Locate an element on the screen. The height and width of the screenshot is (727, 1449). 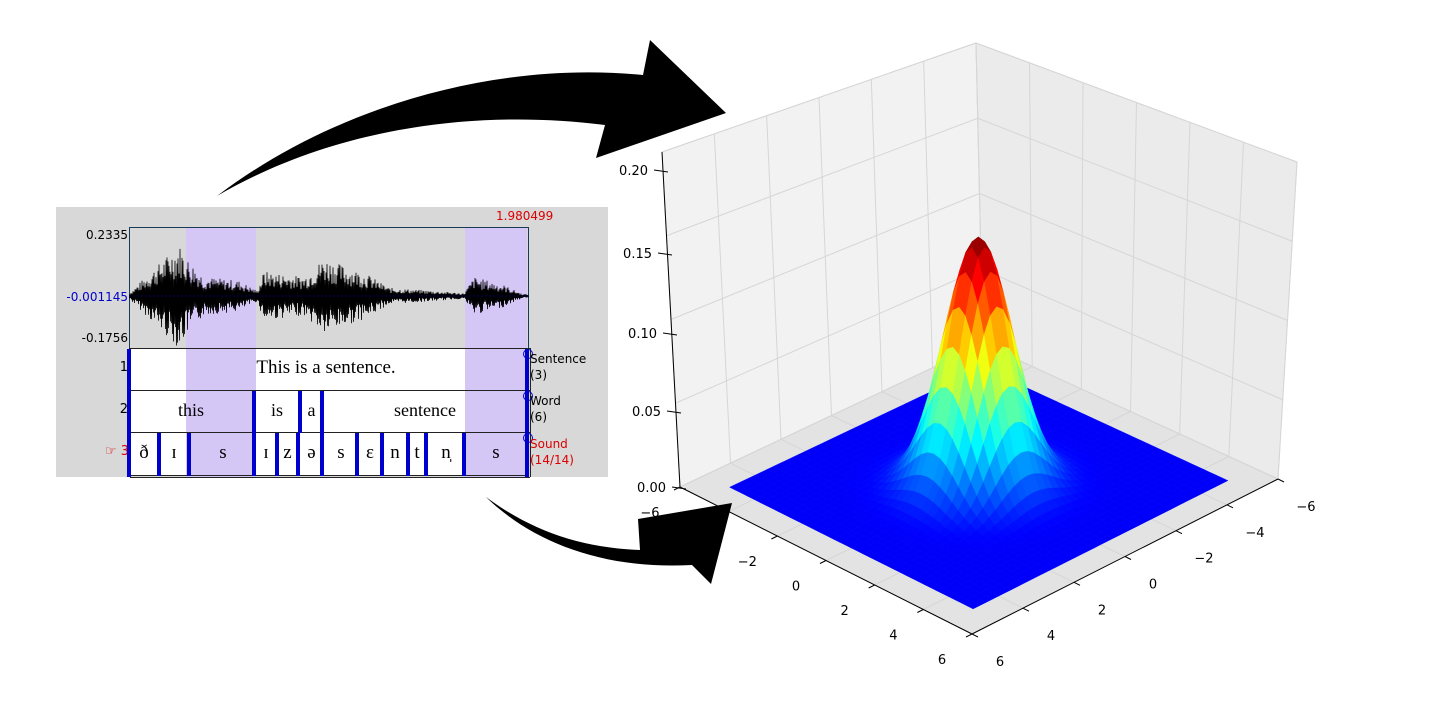
y-cursor-label: -0.001145 is located at coordinates (97, 297).